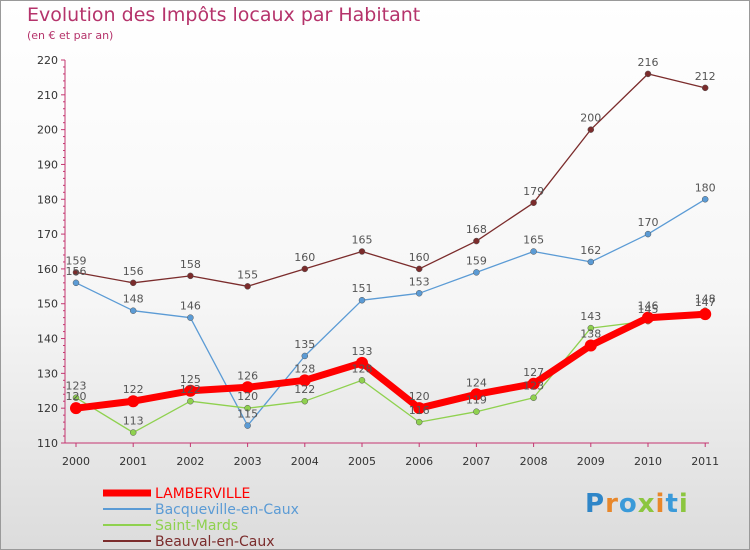  What do you see at coordinates (476, 229) in the screenshot?
I see `data-label-3: 168` at bounding box center [476, 229].